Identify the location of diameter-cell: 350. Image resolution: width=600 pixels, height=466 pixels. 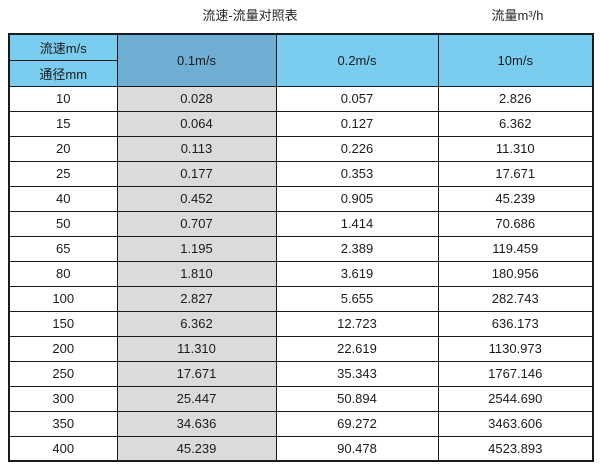
(63, 423).